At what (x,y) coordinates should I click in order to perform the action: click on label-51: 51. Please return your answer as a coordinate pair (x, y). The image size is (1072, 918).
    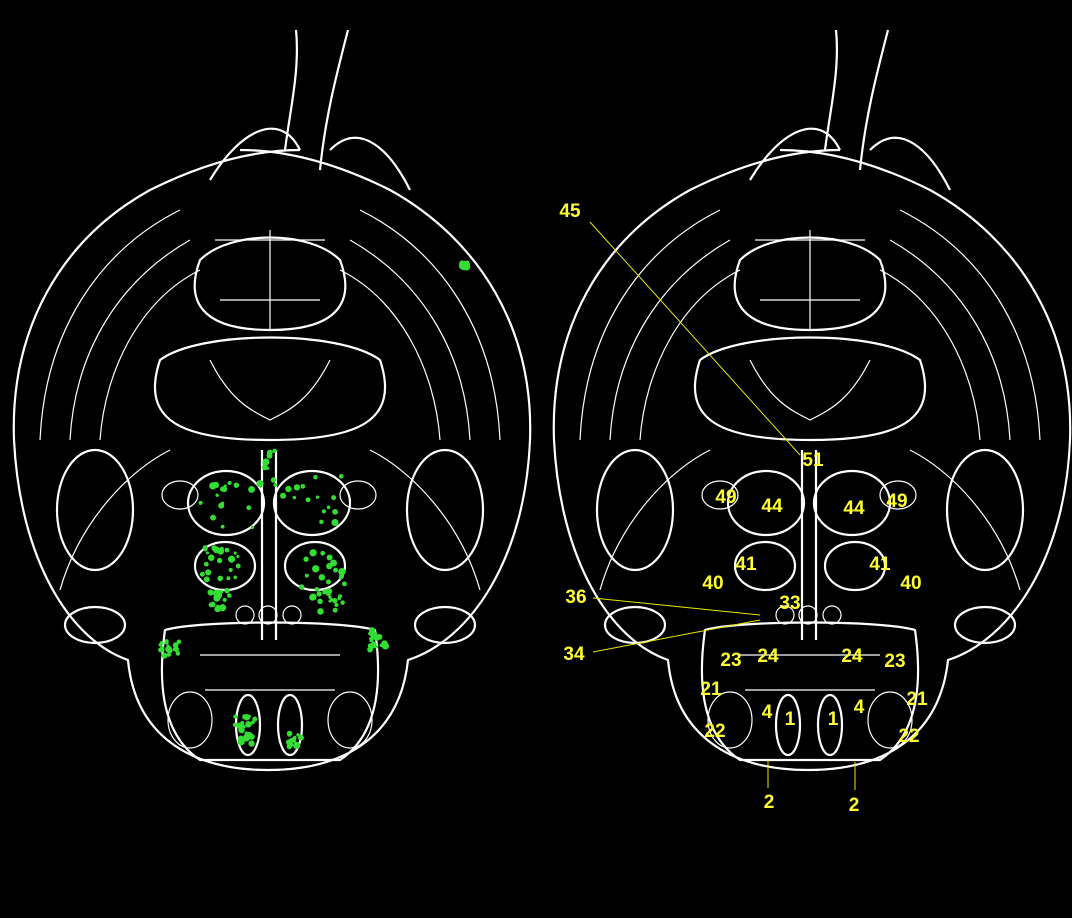
    Looking at the image, I should click on (813, 460).